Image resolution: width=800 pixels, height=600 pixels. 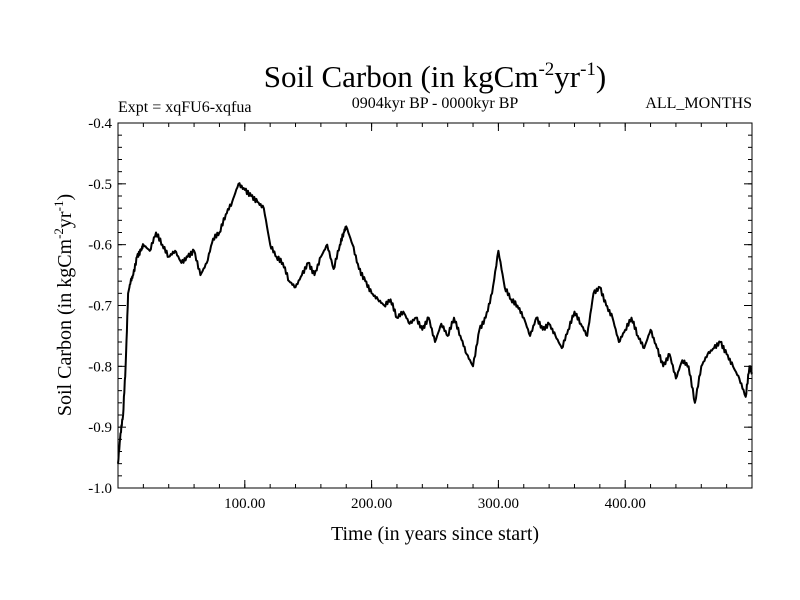 What do you see at coordinates (100, 246) in the screenshot?
I see `y-tick-label: -0.6` at bounding box center [100, 246].